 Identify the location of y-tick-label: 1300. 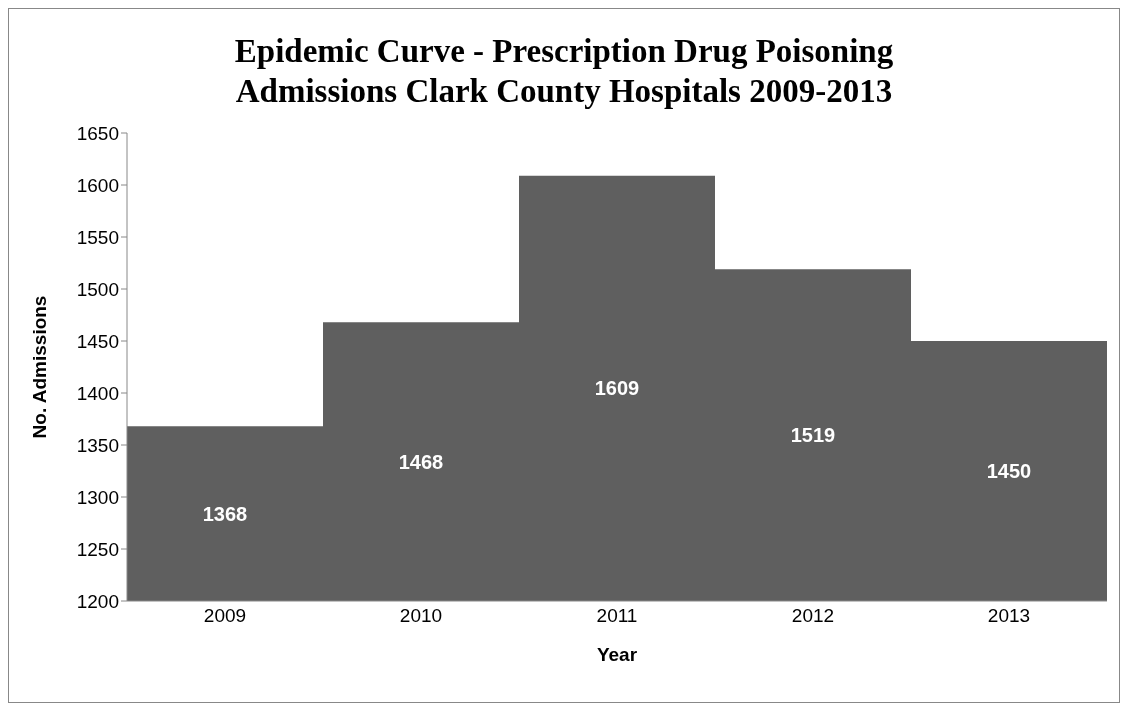
(97, 497).